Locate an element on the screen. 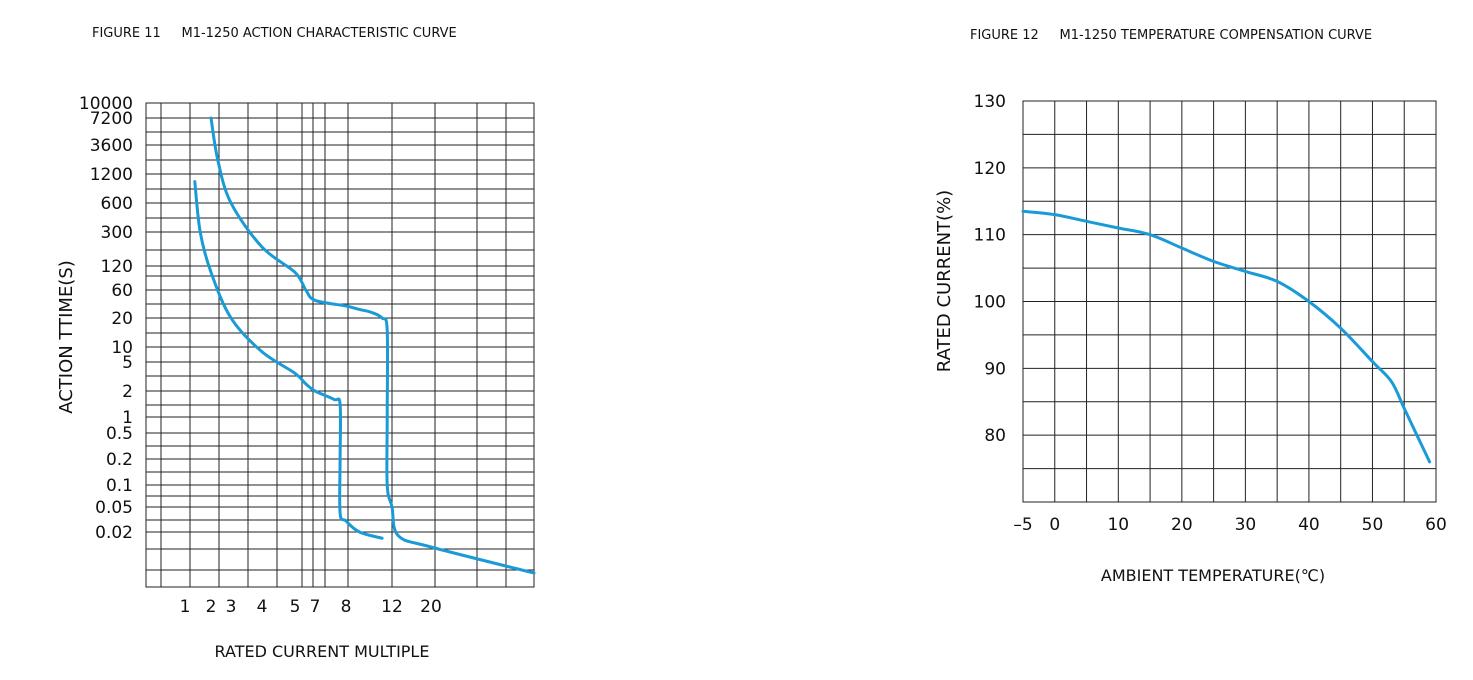  y-tick-label: 7200 is located at coordinates (111, 119).